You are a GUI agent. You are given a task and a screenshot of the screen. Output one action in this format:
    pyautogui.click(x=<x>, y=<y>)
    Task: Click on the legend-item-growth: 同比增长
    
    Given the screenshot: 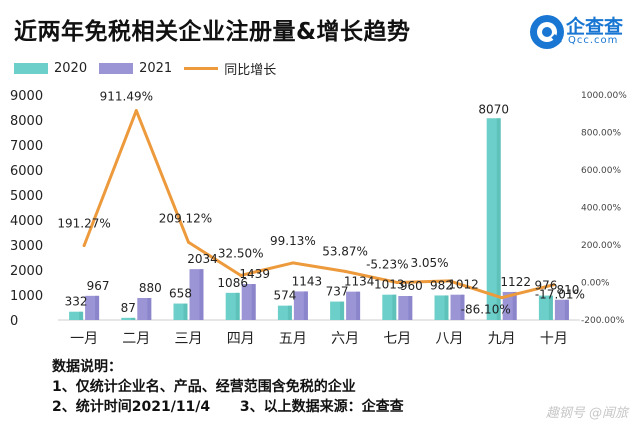 What is the action you would take?
    pyautogui.click(x=230, y=68)
    